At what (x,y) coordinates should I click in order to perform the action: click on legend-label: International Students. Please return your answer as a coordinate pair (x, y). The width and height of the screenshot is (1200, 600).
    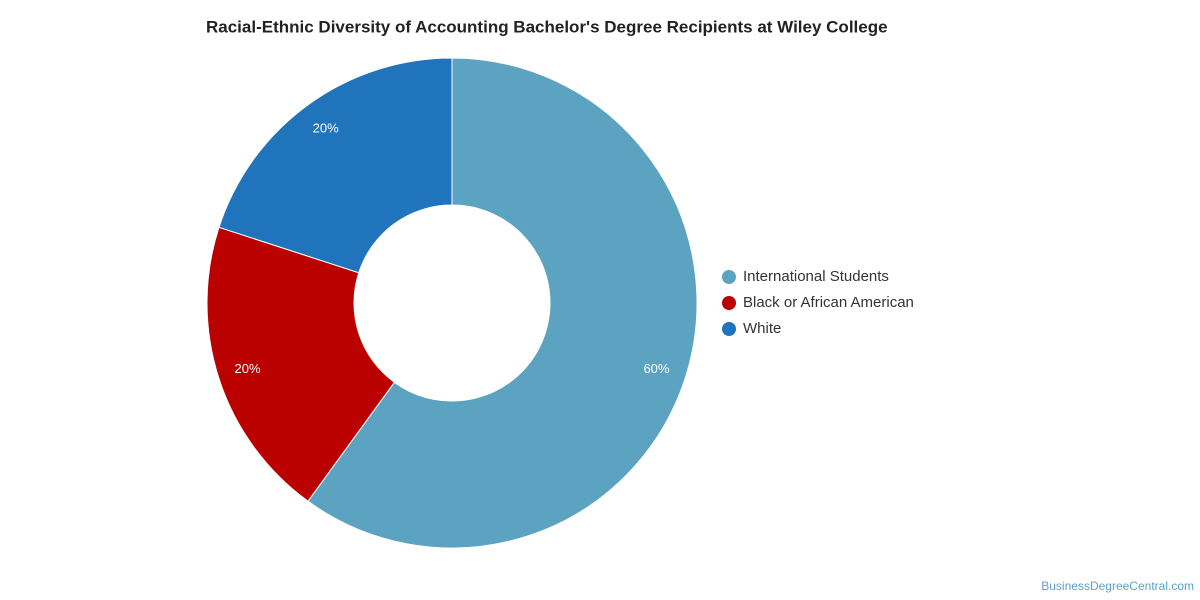
    Looking at the image, I should click on (816, 276).